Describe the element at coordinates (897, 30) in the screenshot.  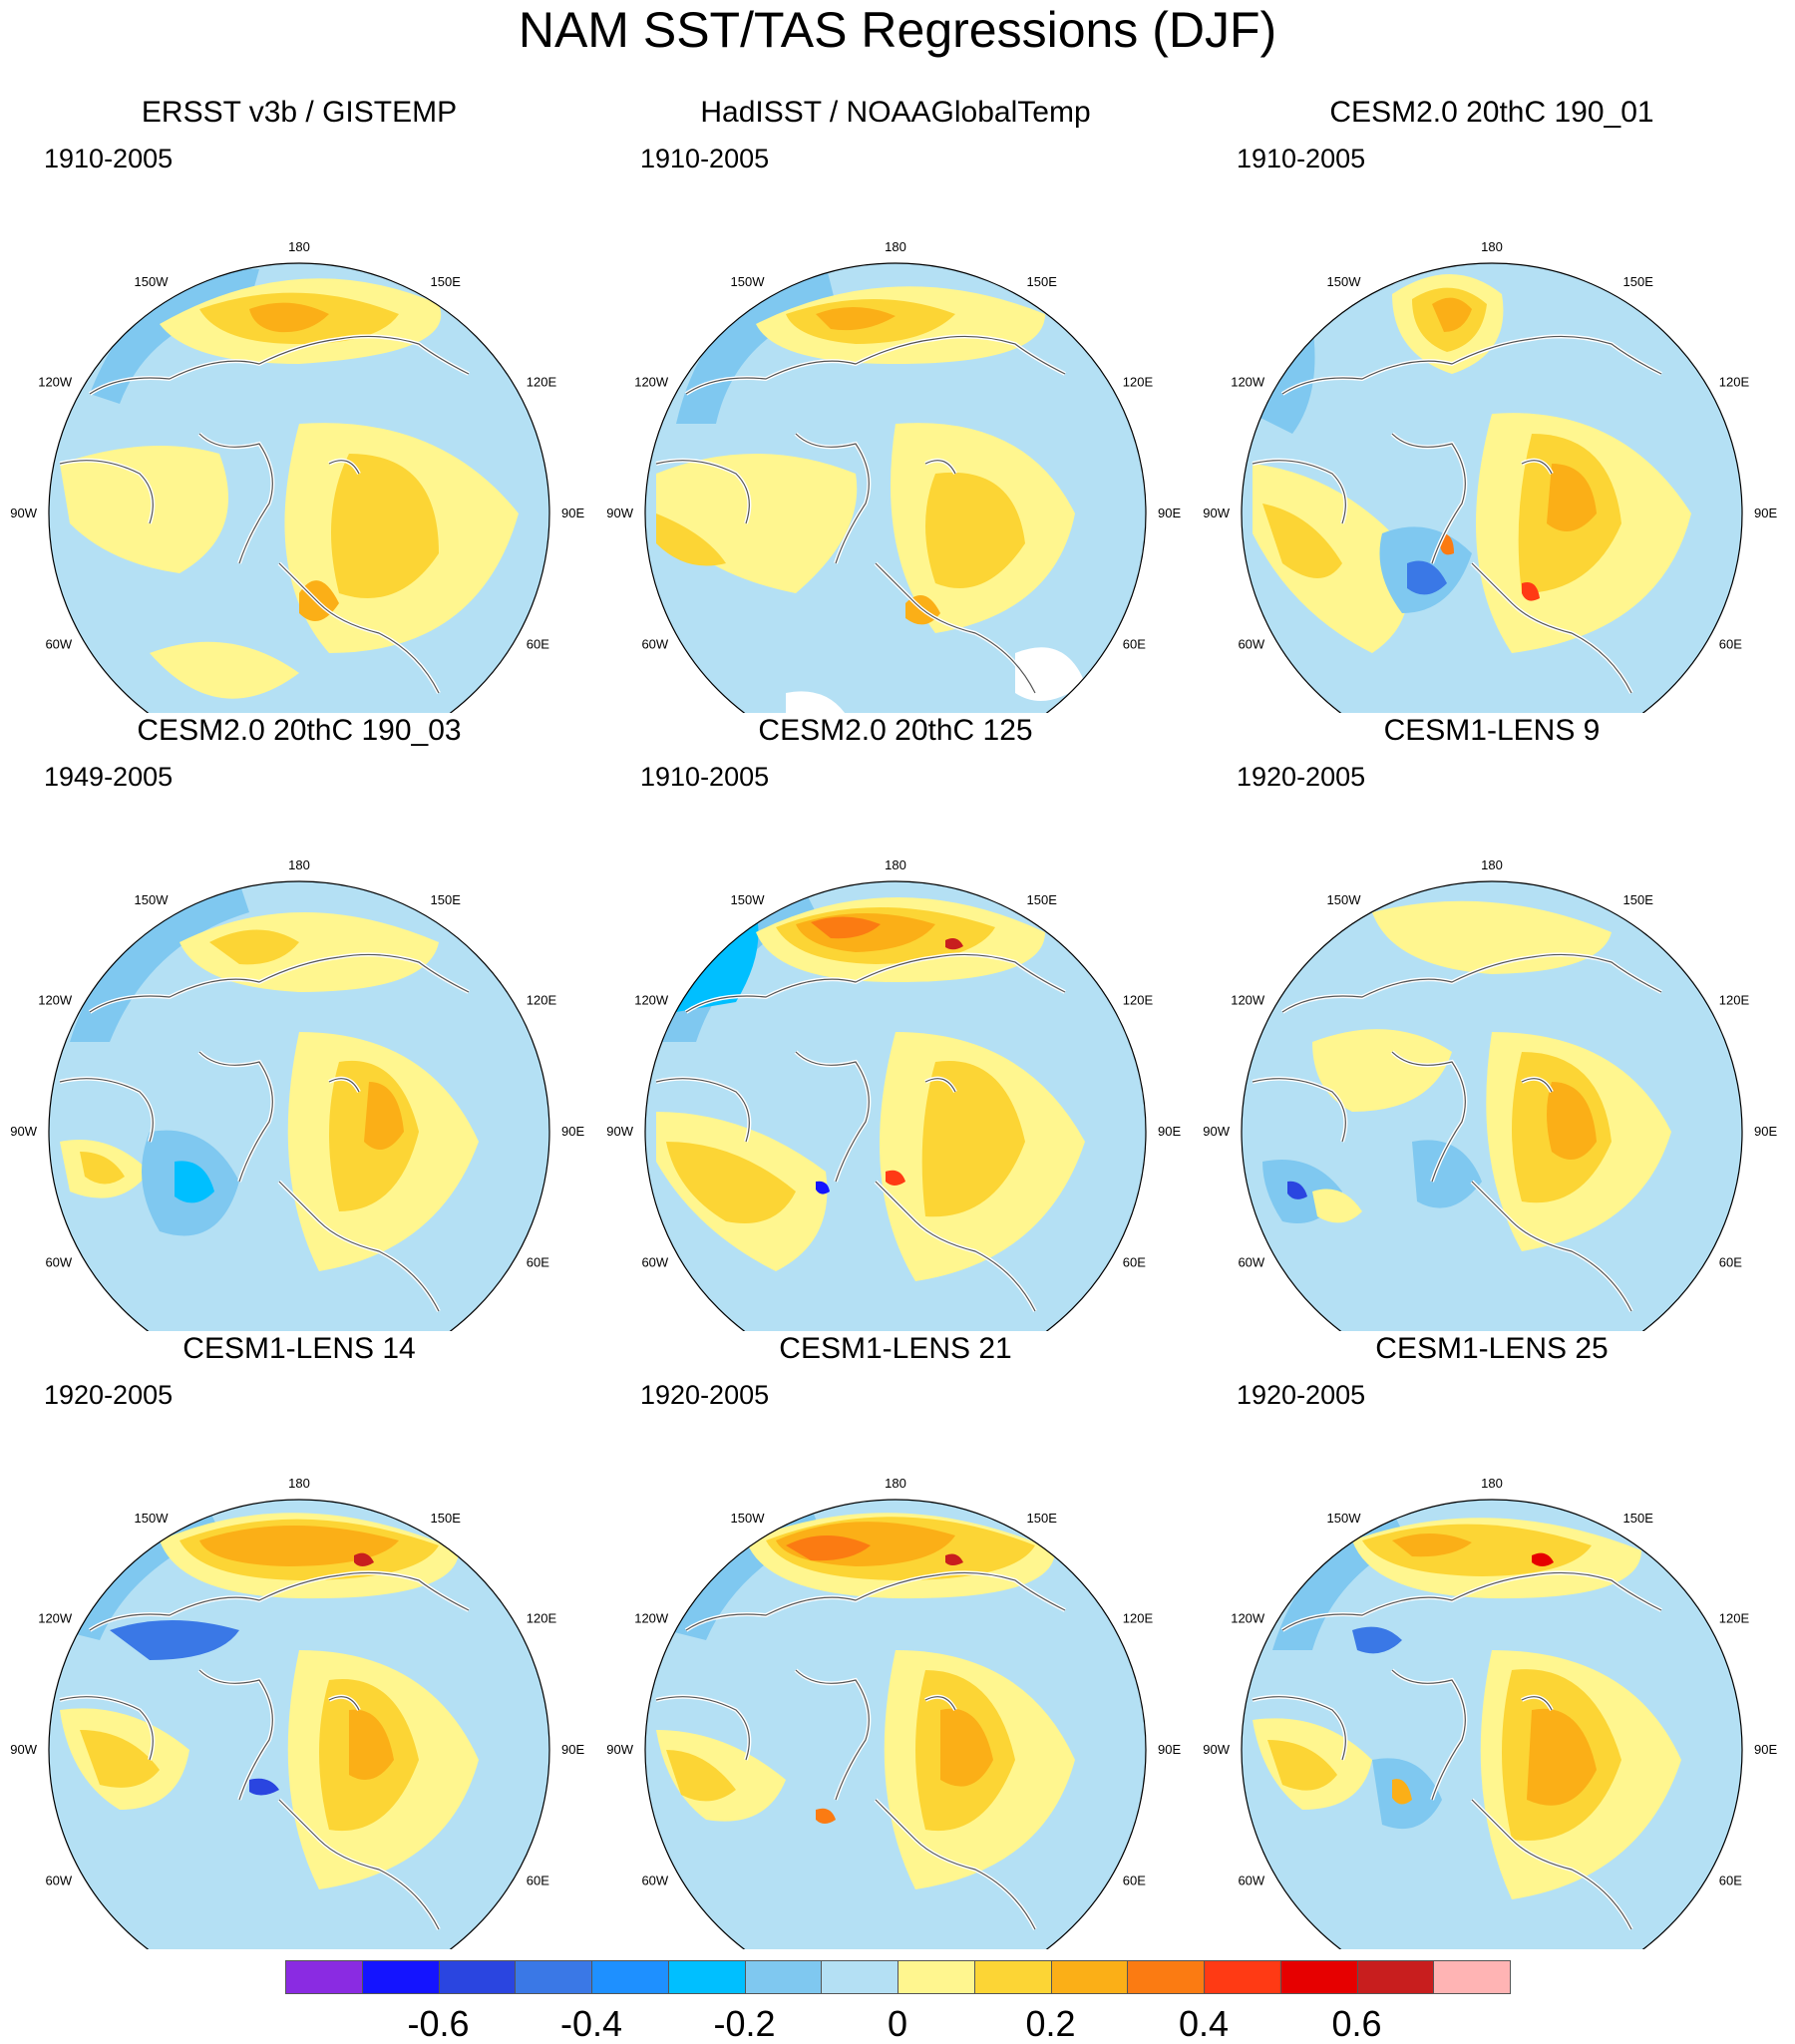
I see `figure-title: NAM SST/TAS Regressions (DJF)` at that location.